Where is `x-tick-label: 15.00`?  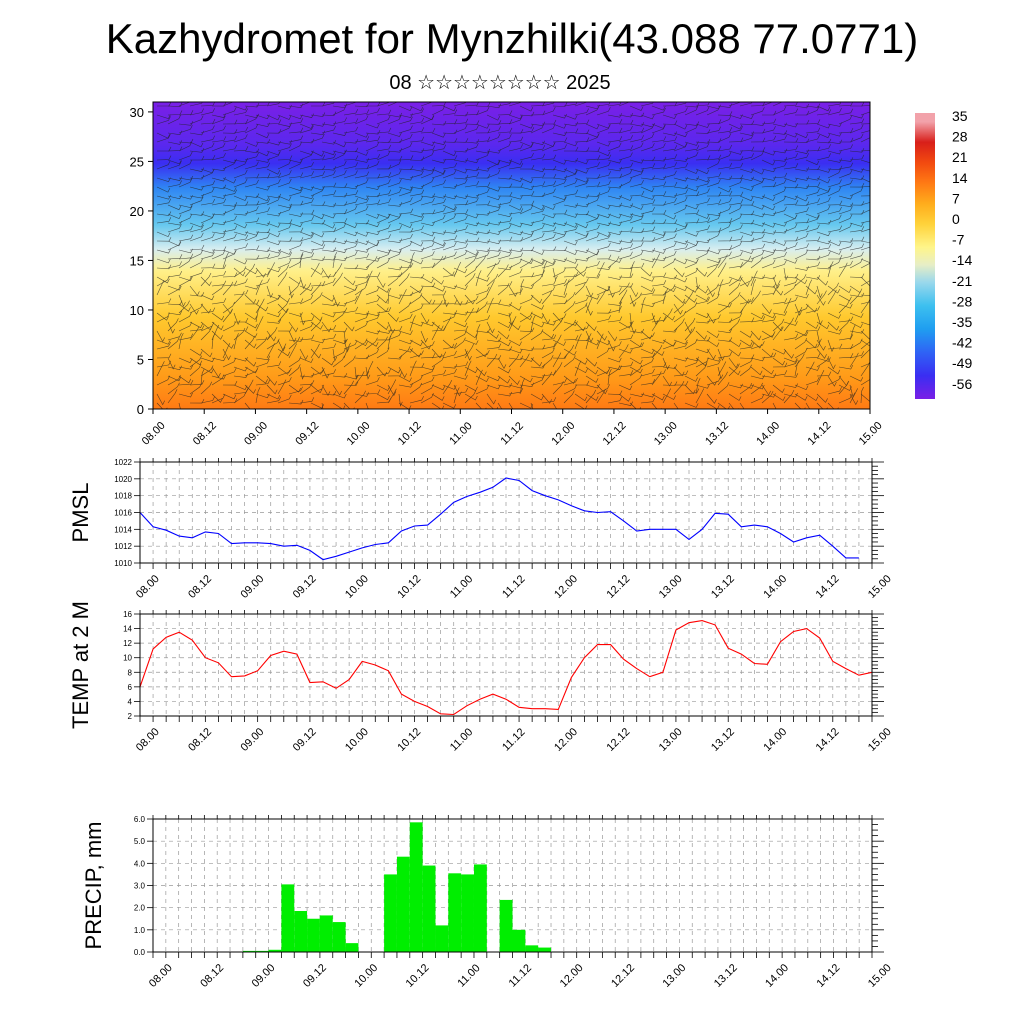
x-tick-label: 15.00 is located at coordinates (880, 976).